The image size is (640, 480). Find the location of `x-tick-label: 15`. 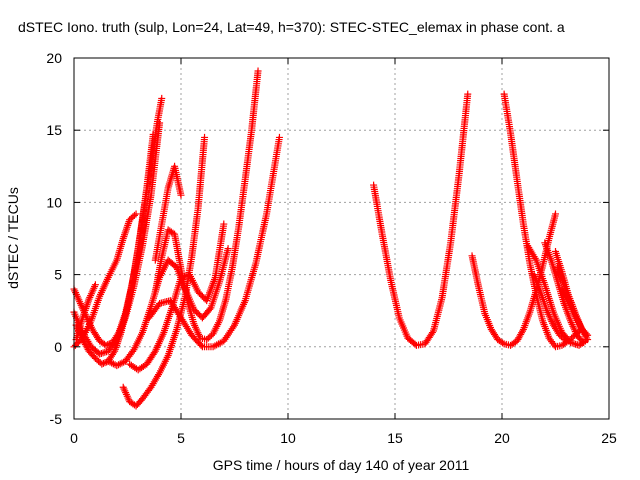

x-tick-label: 15 is located at coordinates (395, 438).